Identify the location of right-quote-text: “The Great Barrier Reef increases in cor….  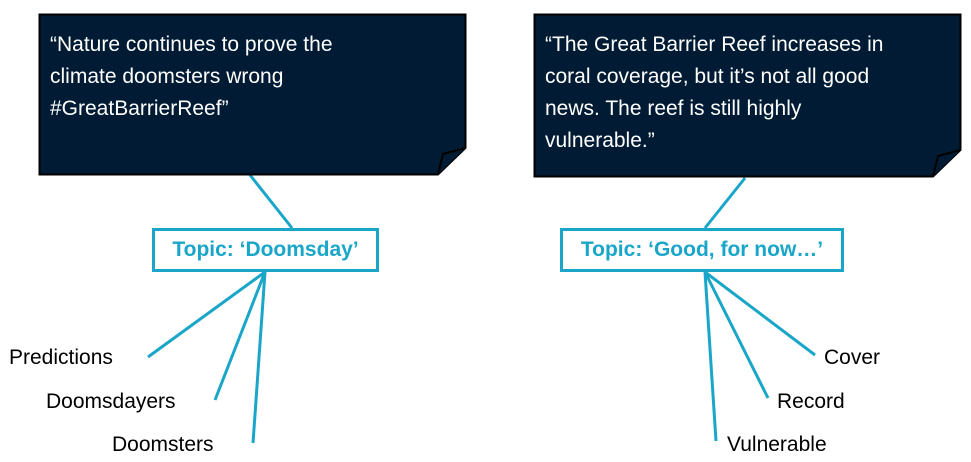
(714, 92).